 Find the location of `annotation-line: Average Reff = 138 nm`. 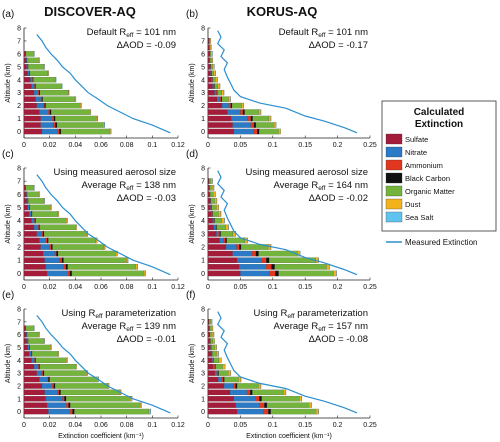

annotation-line: Average Reff = 138 nm is located at coordinates (129, 186).